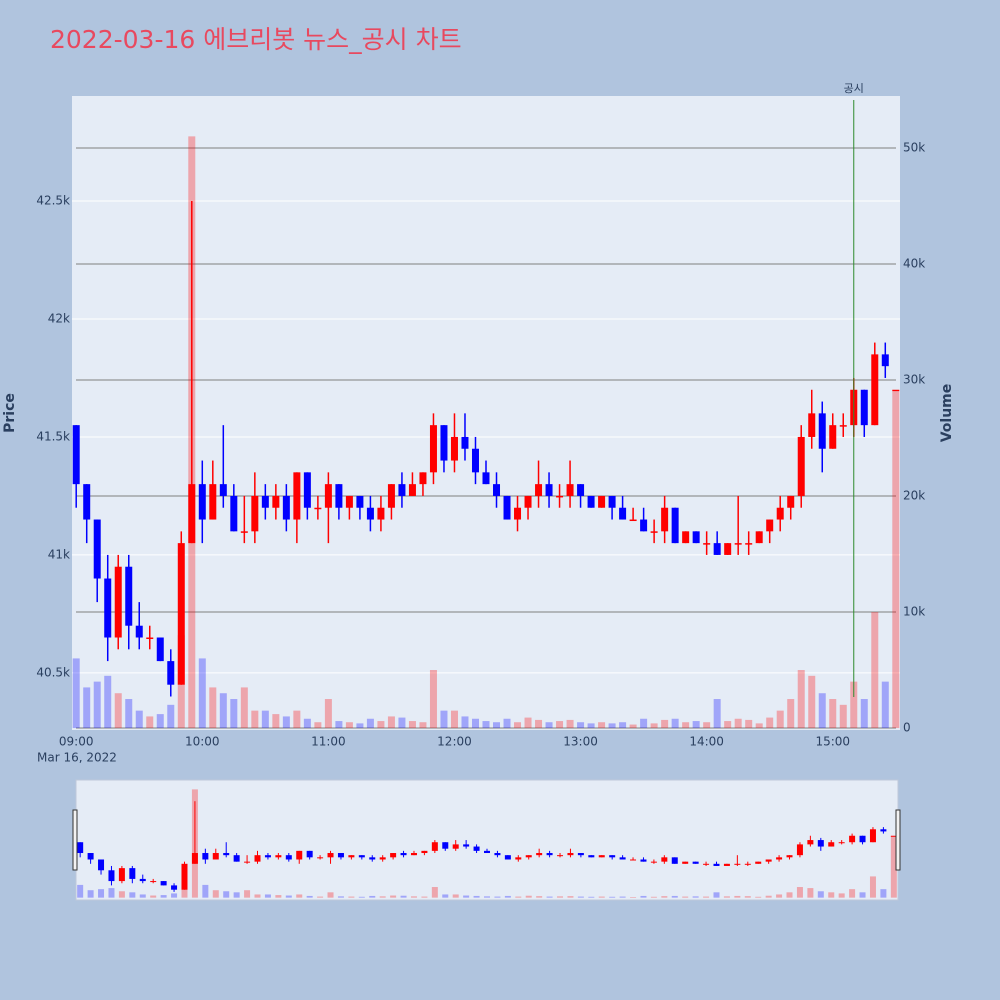 This screenshot has width=1000, height=1000. Describe the element at coordinates (914, 263) in the screenshot. I see `y2-tick-label: 40k` at that location.